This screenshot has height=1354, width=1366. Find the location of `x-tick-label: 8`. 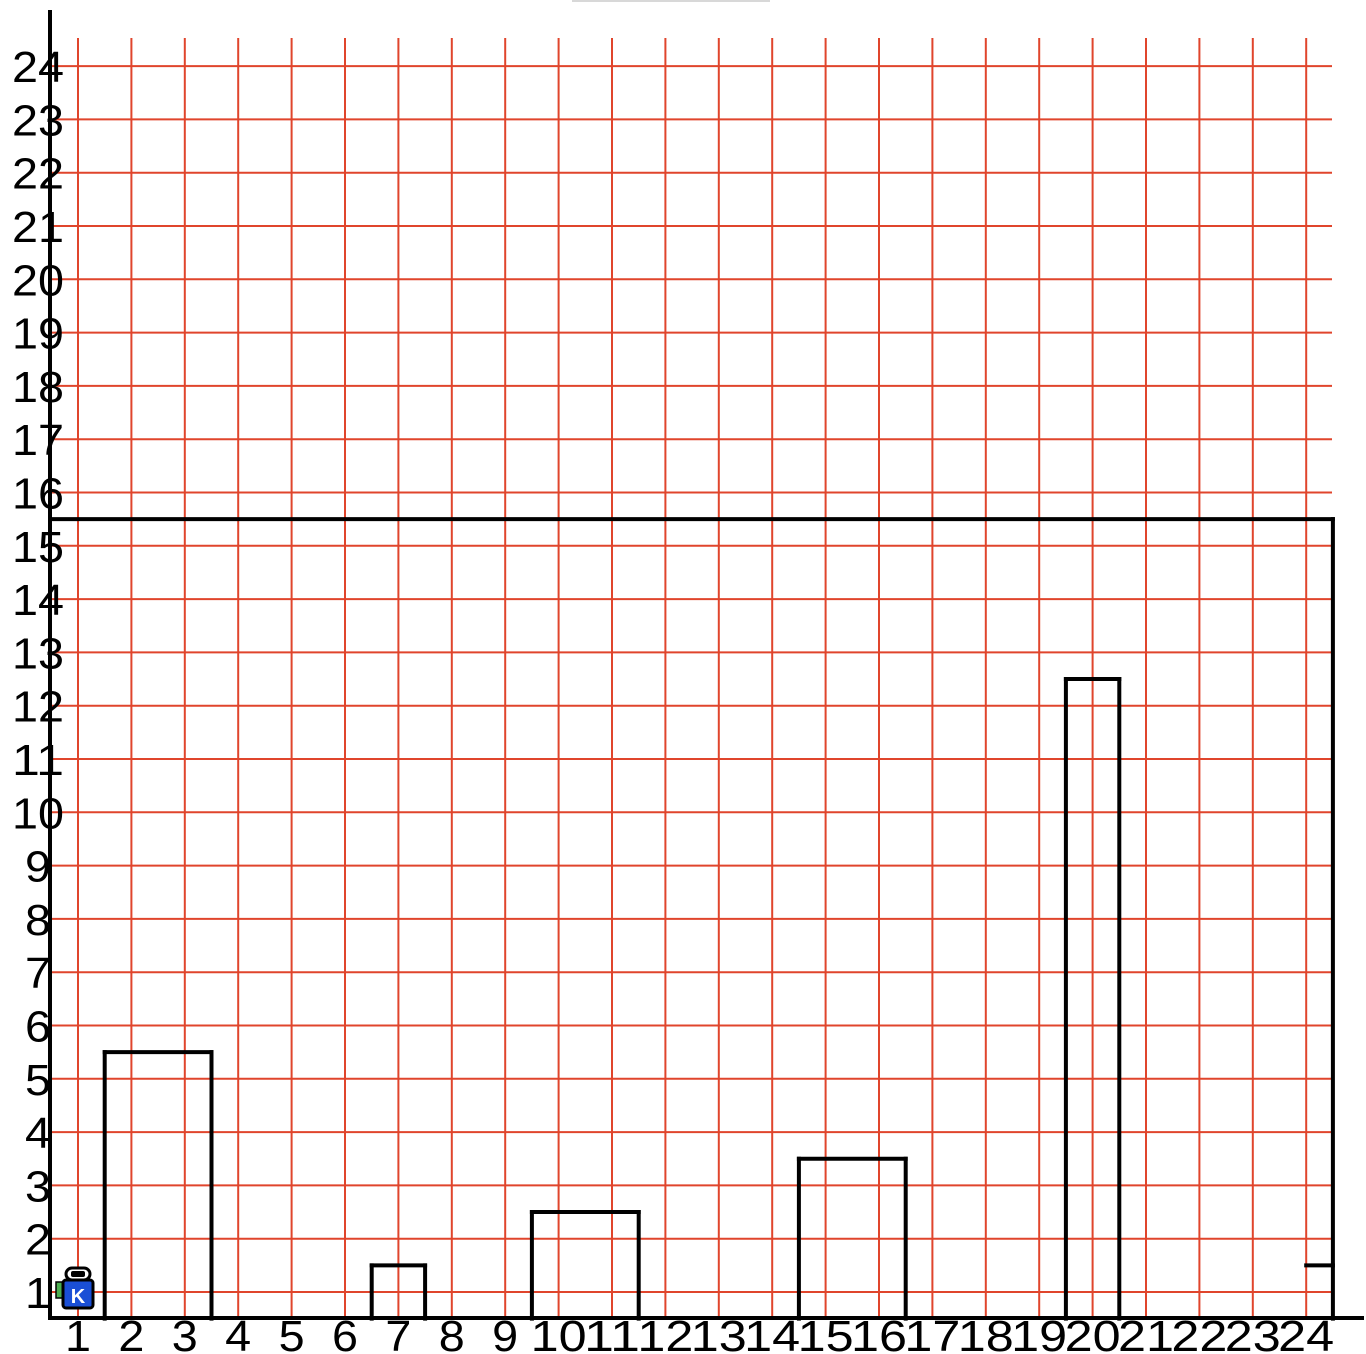

x-tick-label: 8 is located at coordinates (452, 1333).